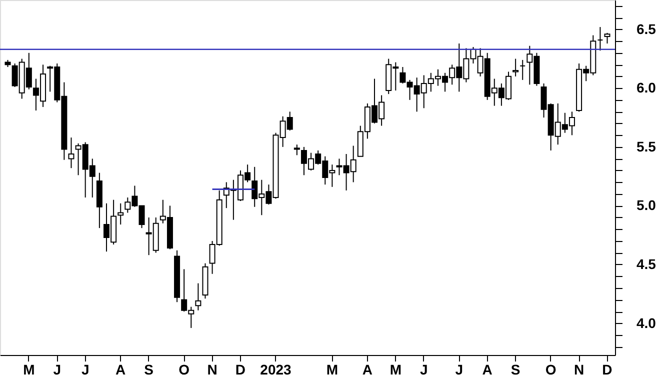 Image resolution: width=672 pixels, height=378 pixels. I want to click on y-tick-label: 4.0, so click(646, 322).